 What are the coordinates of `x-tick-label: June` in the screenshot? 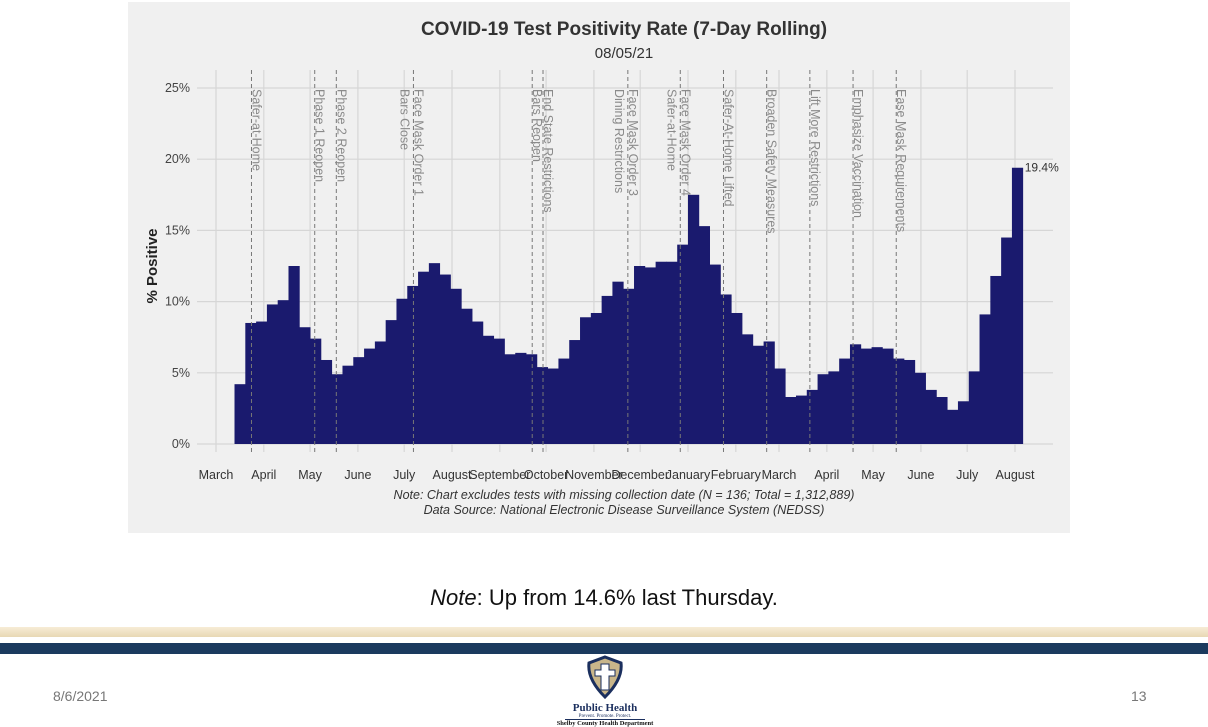 It's located at (920, 475).